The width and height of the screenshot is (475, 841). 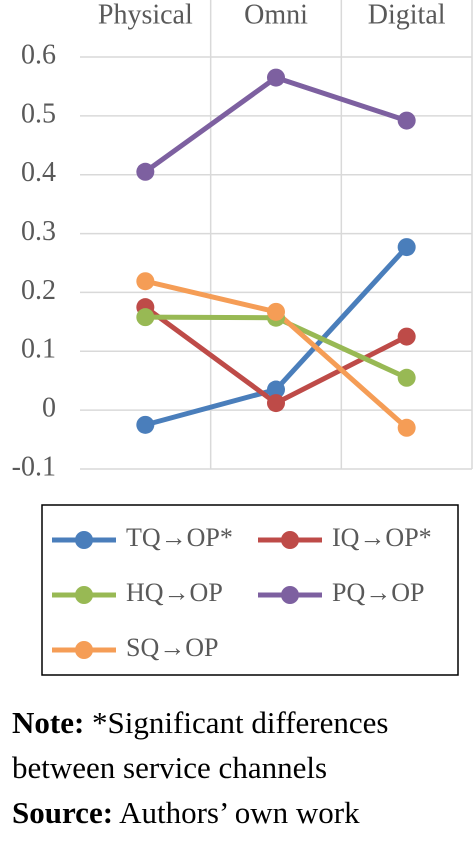 I want to click on y-tick-label: -0.1, so click(x=34, y=466).